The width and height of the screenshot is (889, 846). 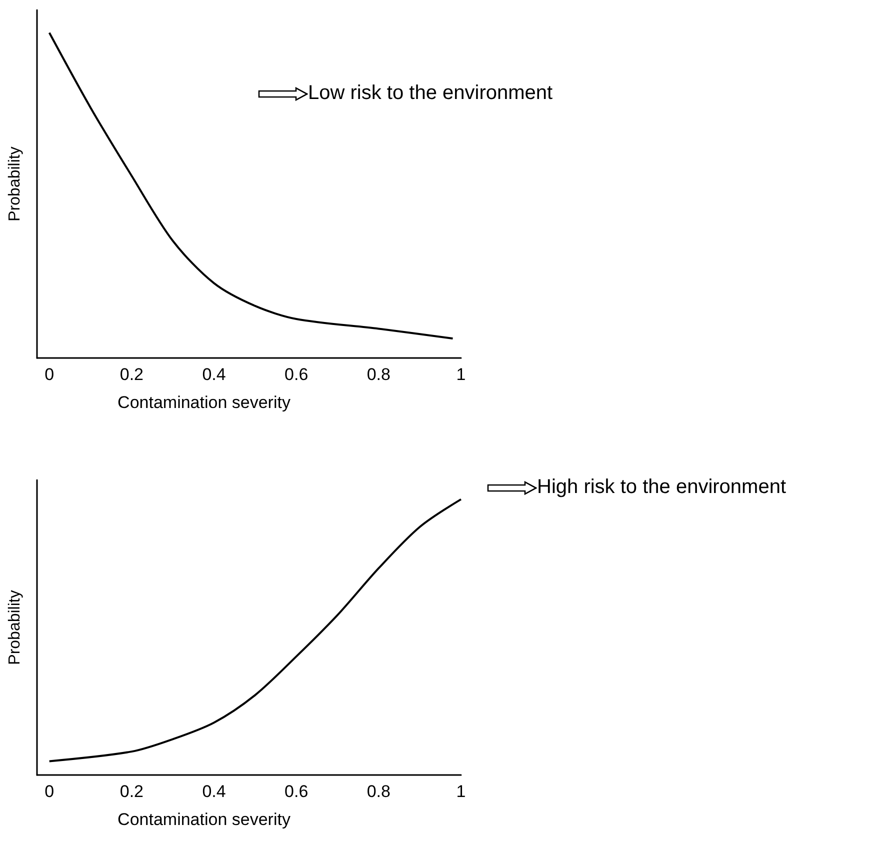 I want to click on text: High risk to the environment, so click(x=661, y=487).